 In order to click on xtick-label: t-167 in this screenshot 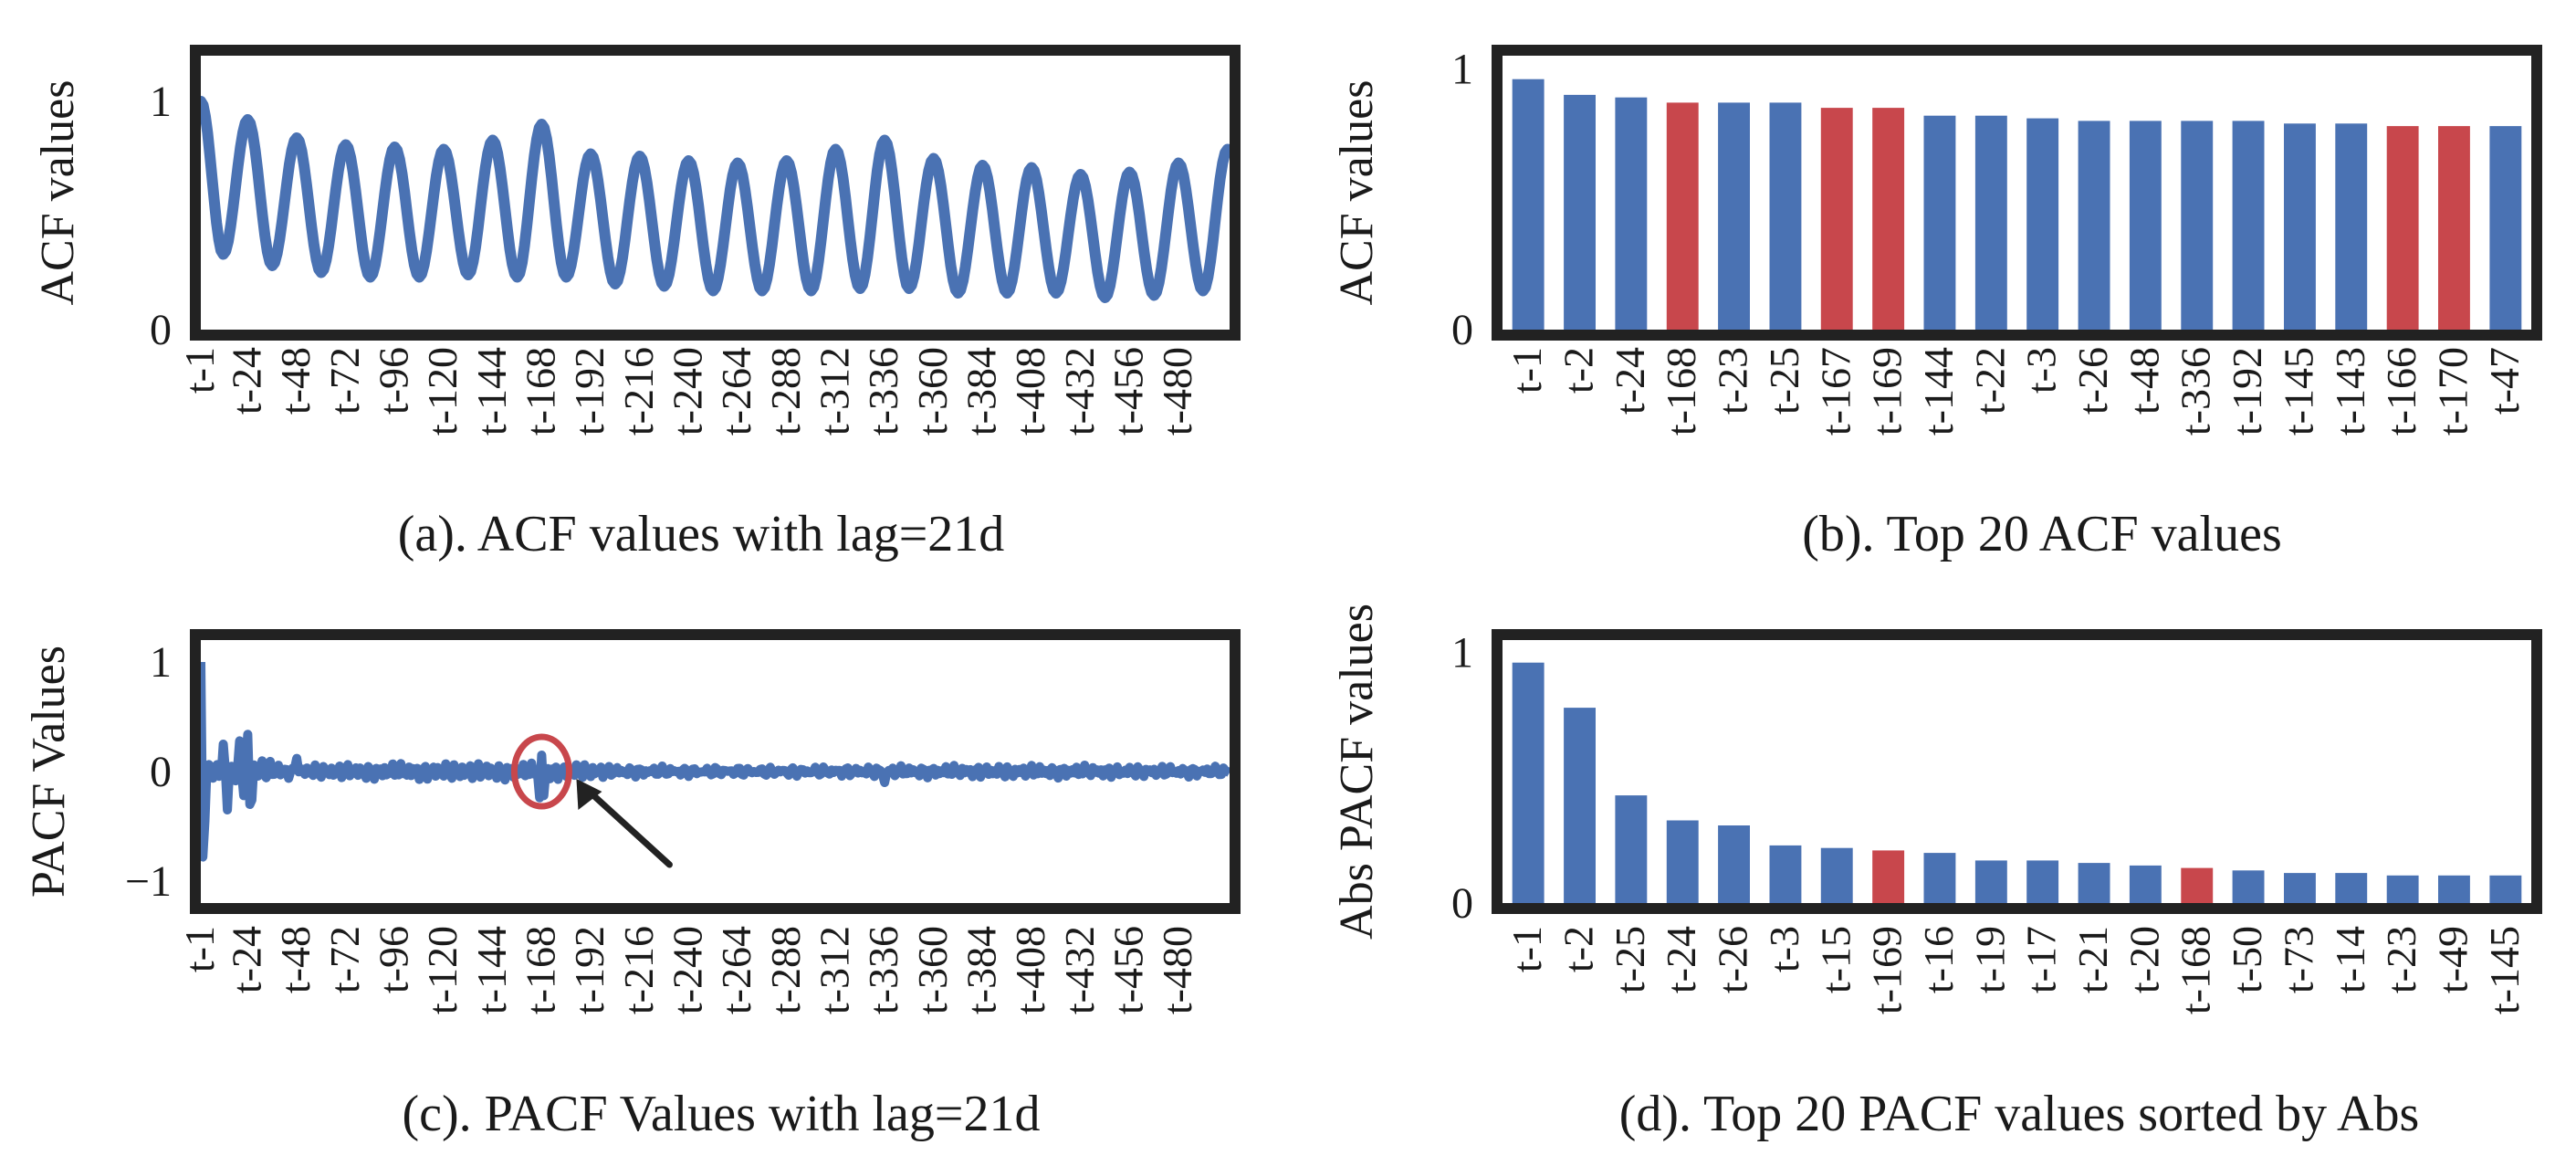, I will do `click(1836, 391)`.